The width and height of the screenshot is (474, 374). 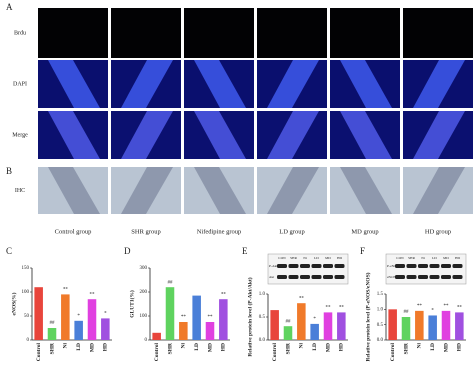 I want to click on x-tick-label: LD, so click(x=433, y=347).